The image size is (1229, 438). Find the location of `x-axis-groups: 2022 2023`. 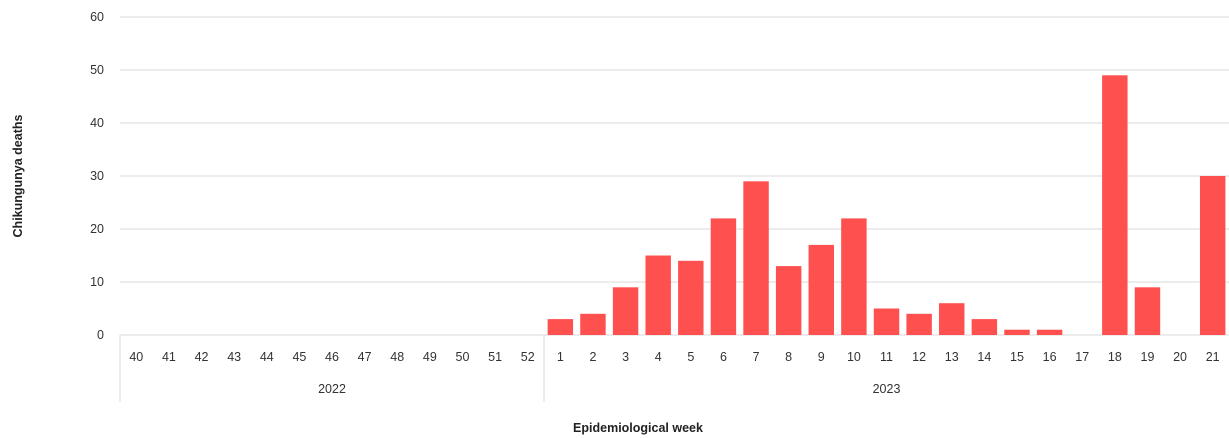

x-axis-groups: 2022 2023 is located at coordinates (510, 368).